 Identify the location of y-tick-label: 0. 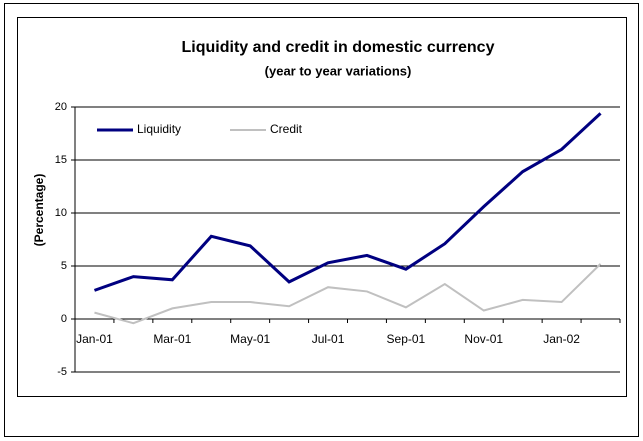
(64, 319).